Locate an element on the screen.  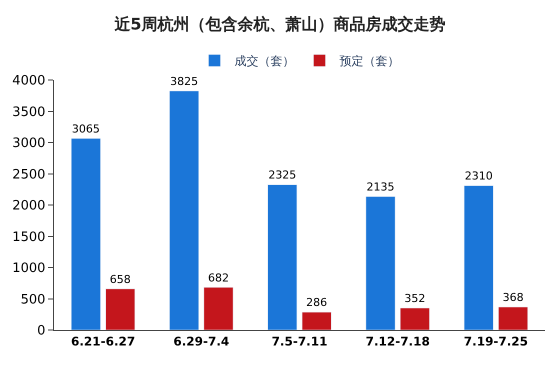
x-tick-label: 7.12-7.18 is located at coordinates (398, 341).